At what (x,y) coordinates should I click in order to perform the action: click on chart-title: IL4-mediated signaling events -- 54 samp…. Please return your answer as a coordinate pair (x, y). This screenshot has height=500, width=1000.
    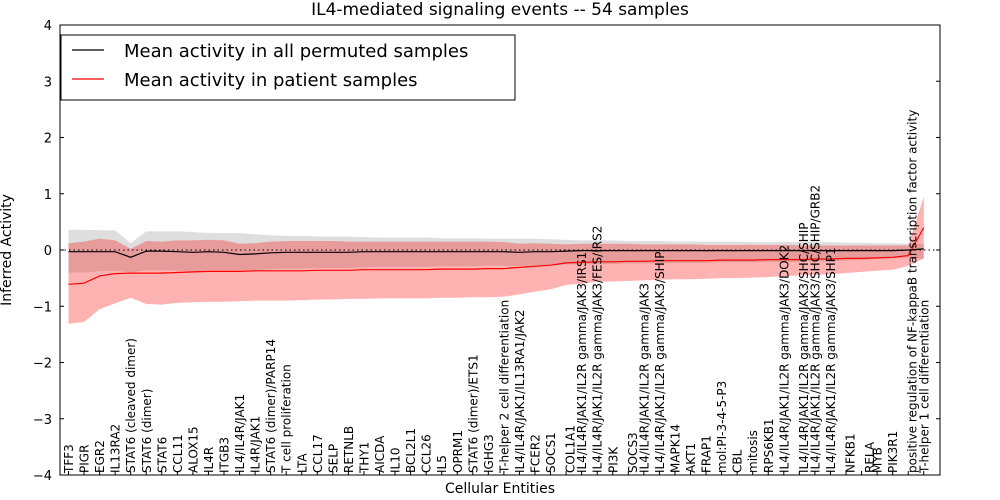
    Looking at the image, I should click on (500, 10).